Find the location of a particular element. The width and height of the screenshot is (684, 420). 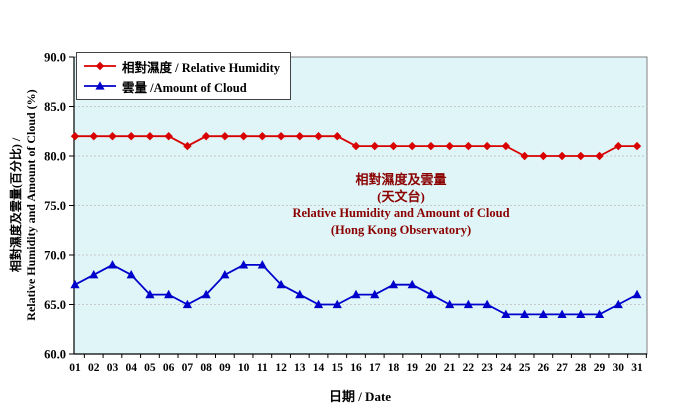

x-tick-label: 31 is located at coordinates (637, 368).